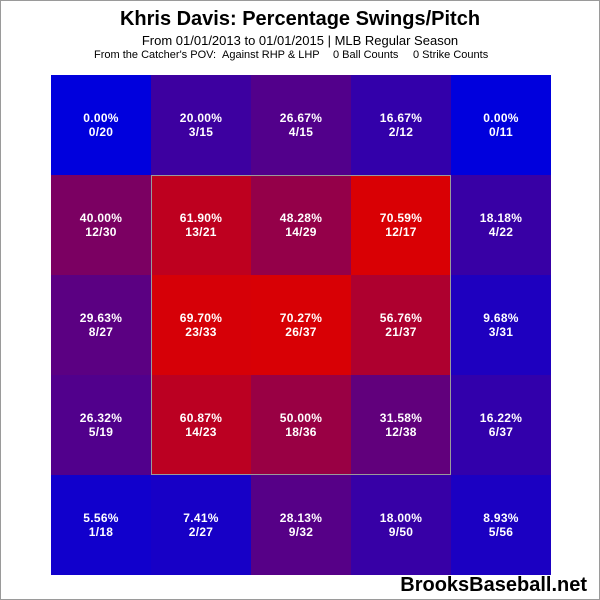 The height and width of the screenshot is (600, 600). I want to click on cell-count: 1/18, so click(101, 532).